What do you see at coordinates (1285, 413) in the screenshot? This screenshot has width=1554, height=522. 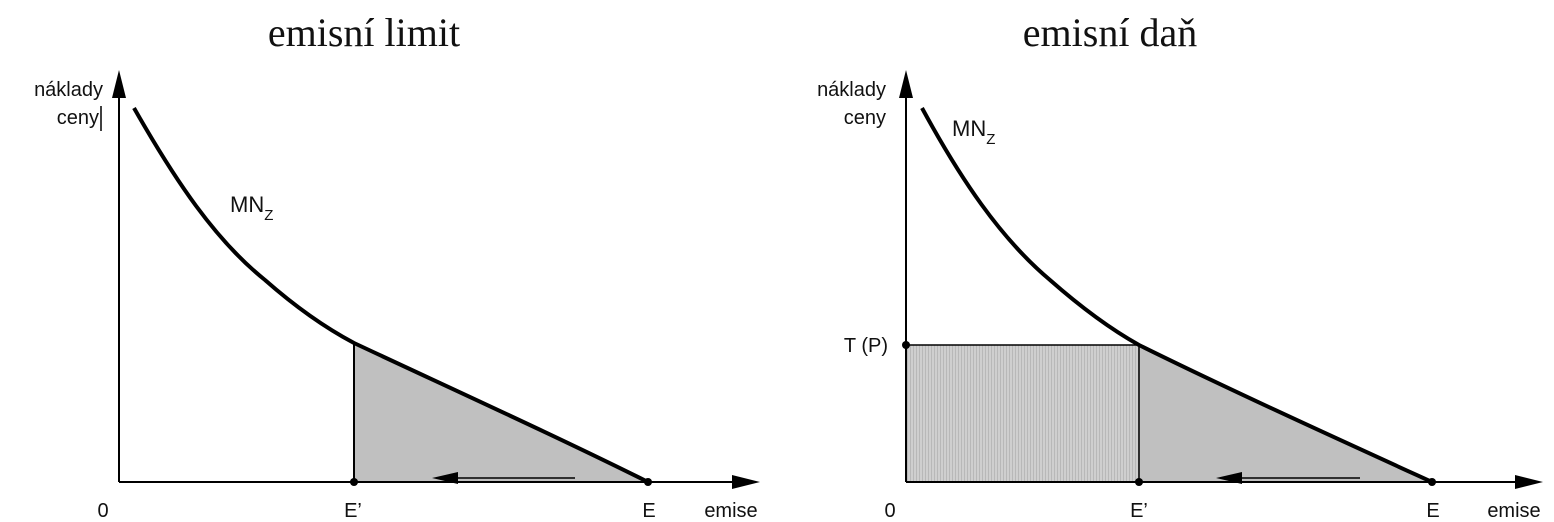 I see `abatement-cost-area` at bounding box center [1285, 413].